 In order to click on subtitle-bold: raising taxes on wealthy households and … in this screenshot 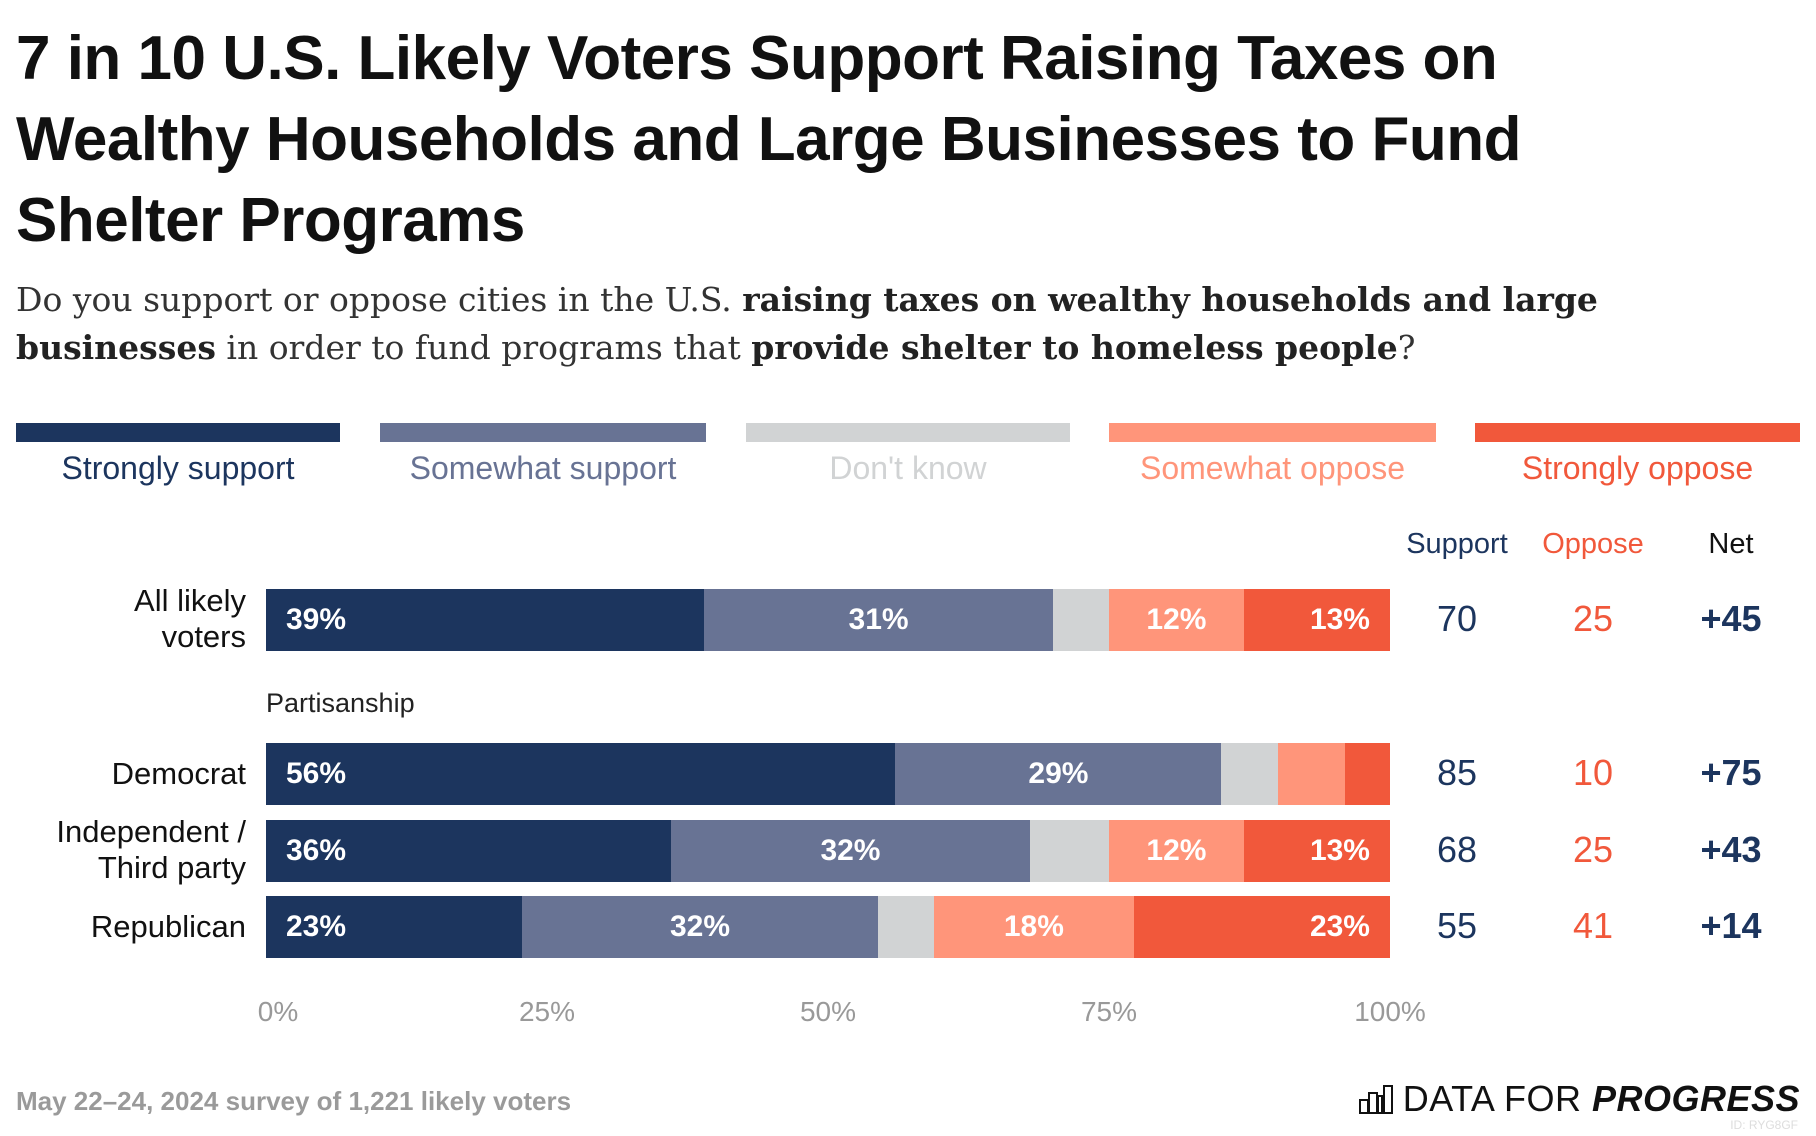, I will do `click(807, 323)`.